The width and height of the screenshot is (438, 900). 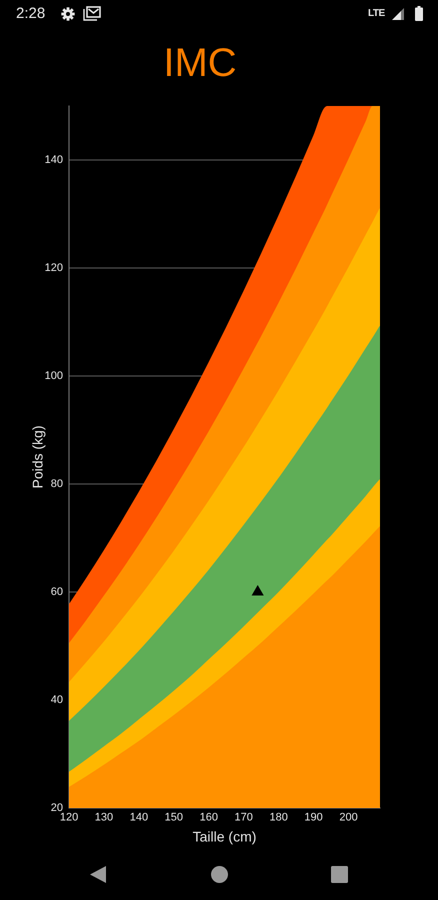 What do you see at coordinates (278, 818) in the screenshot?
I see `x-tick-label: 180` at bounding box center [278, 818].